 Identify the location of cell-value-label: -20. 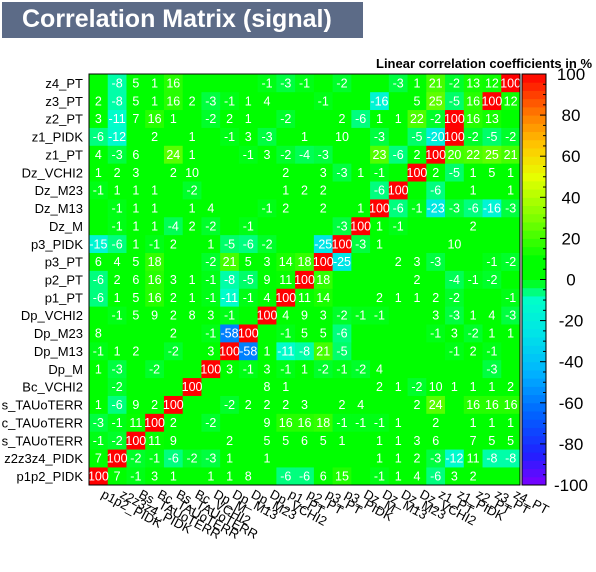
(436, 137).